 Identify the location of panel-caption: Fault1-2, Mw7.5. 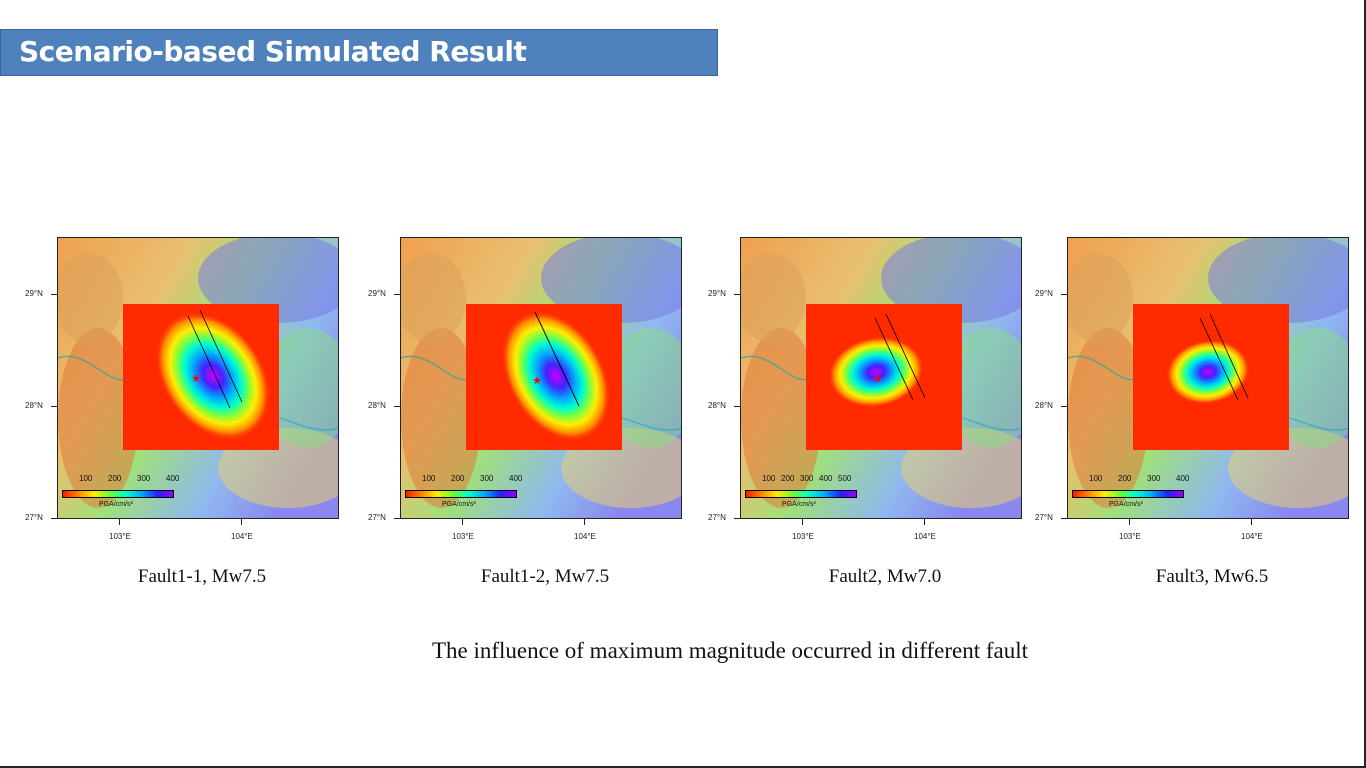
(545, 576).